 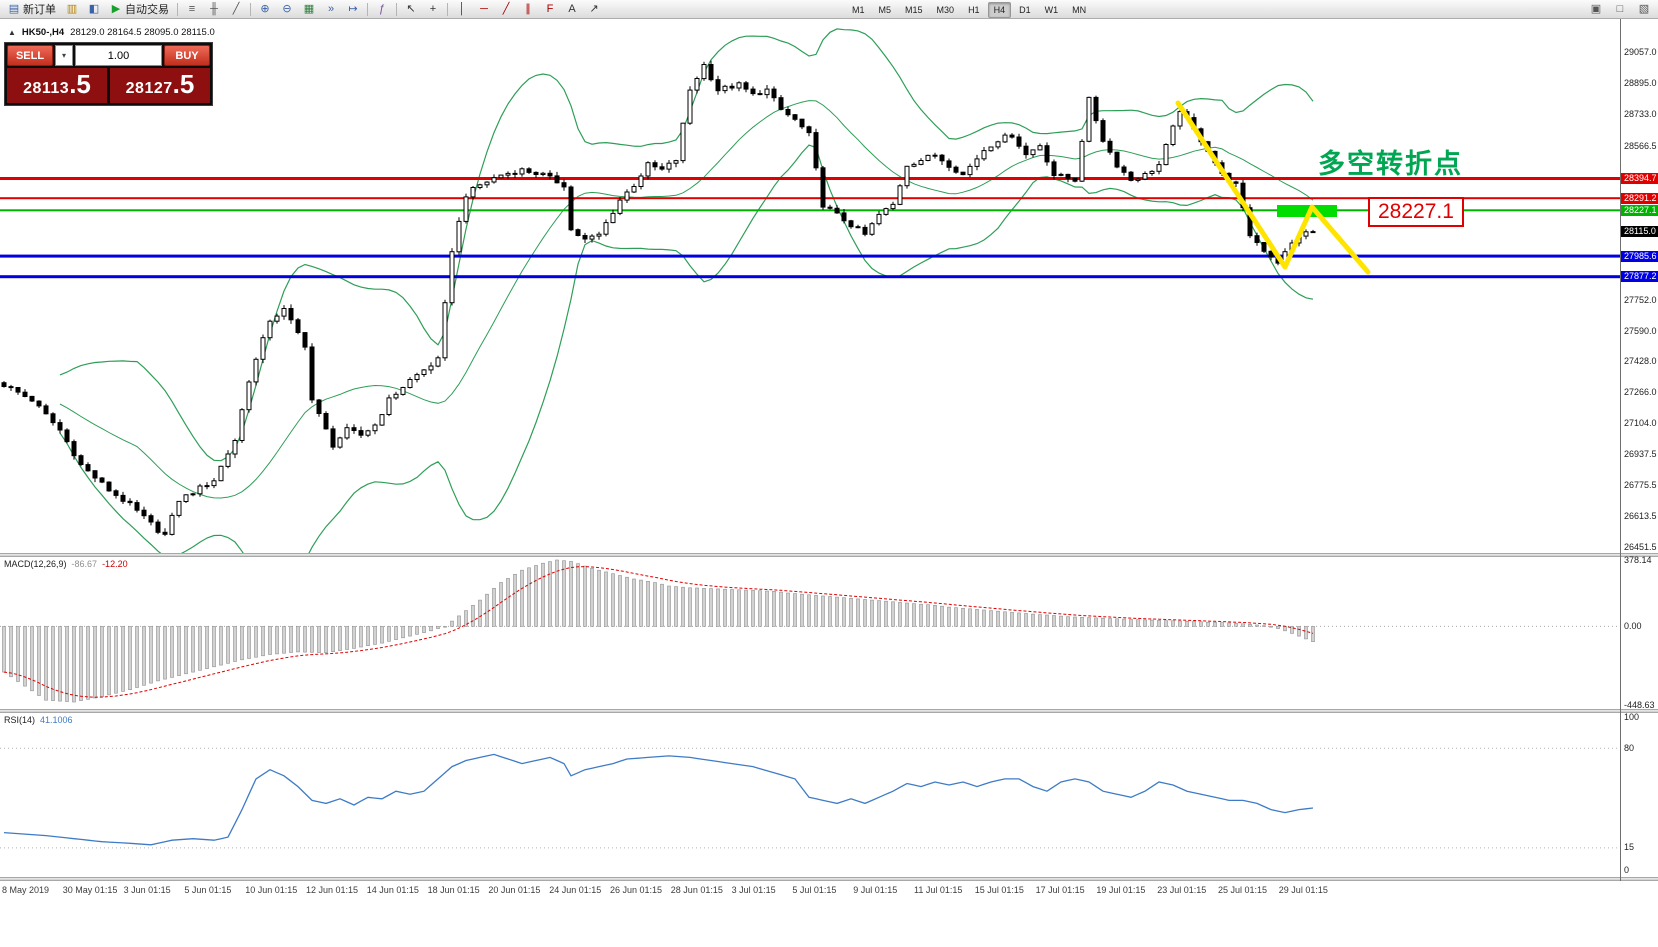 What do you see at coordinates (433, 9) in the screenshot?
I see `crosshair-tool-button: +` at bounding box center [433, 9].